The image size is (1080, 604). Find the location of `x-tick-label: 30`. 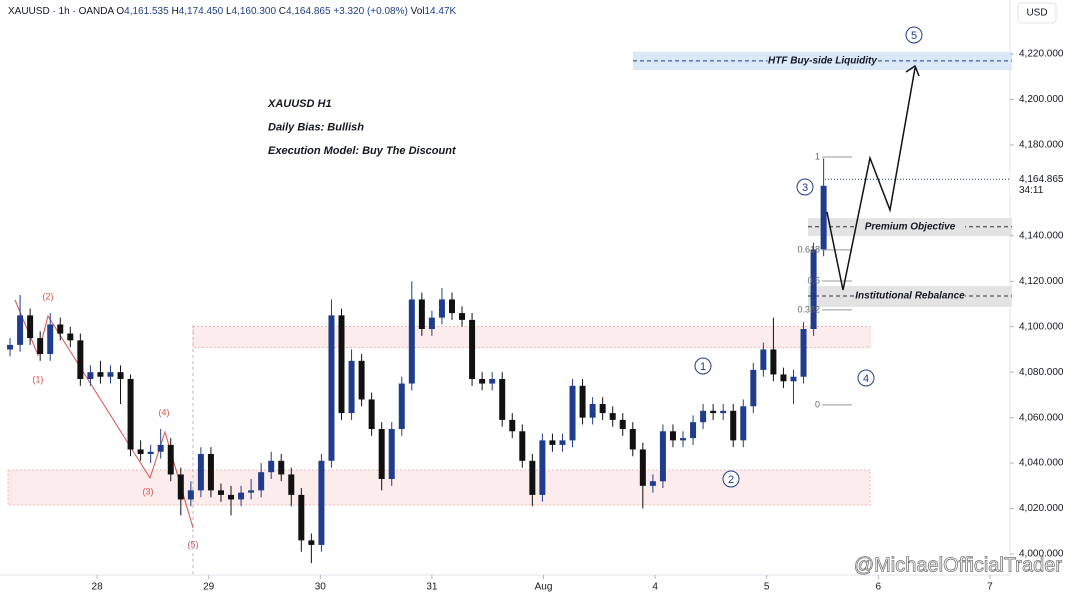

x-tick-label: 30 is located at coordinates (321, 587).